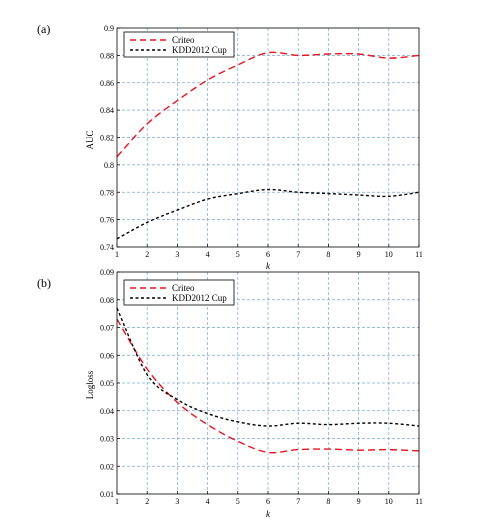 This screenshot has width=491, height=528. What do you see at coordinates (199, 298) in the screenshot?
I see `panel-b-legend-kdd-label: KDD2012 Cup` at bounding box center [199, 298].